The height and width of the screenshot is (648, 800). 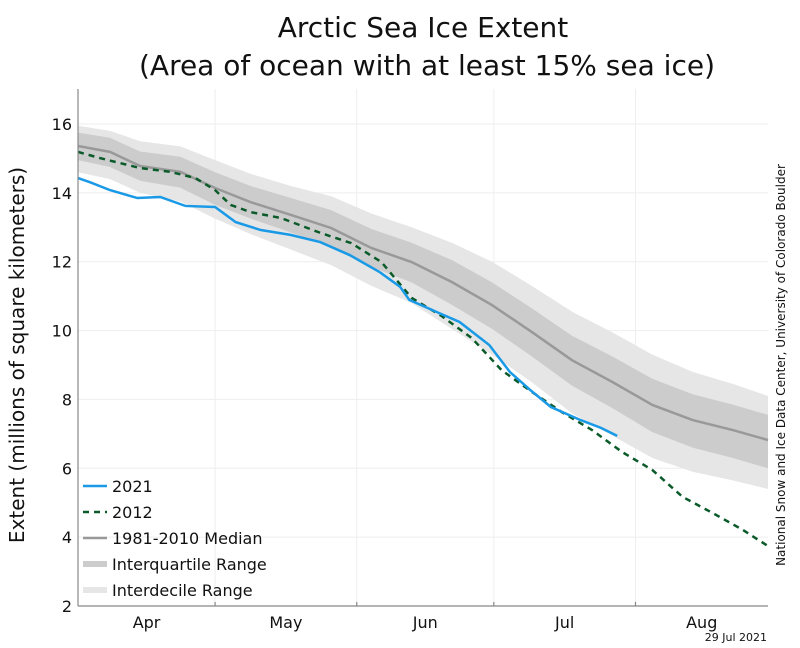 I want to click on legend-item-interquartile: Interquartile Range, so click(x=175, y=564).